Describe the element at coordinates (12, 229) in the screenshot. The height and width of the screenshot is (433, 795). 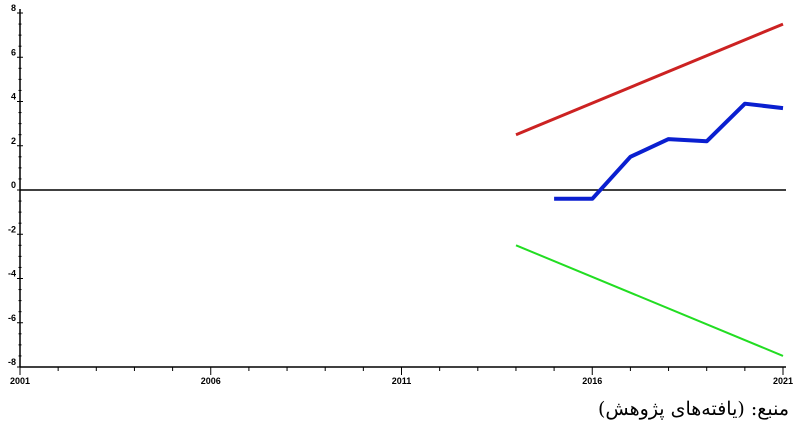
I see `y-tick-label: -2` at that location.